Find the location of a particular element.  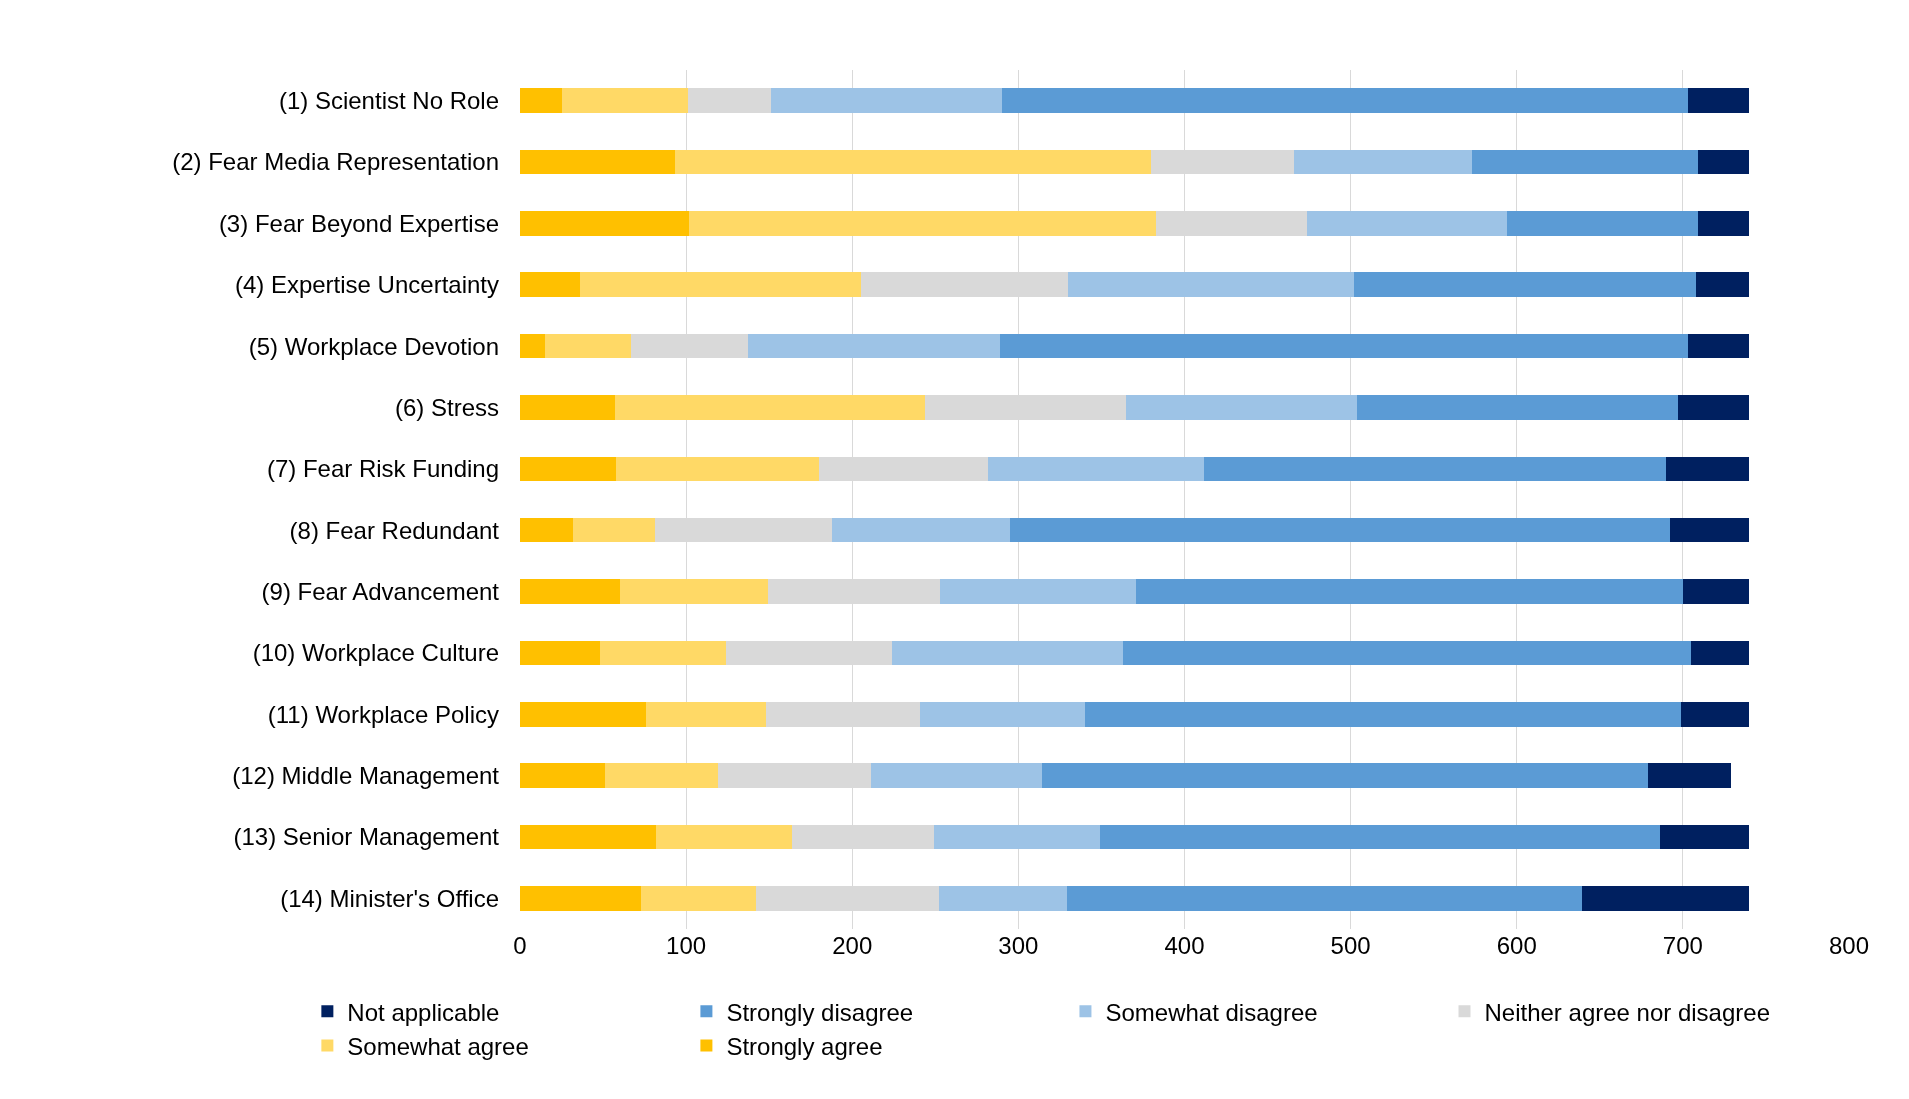

y-tick-label: (13) Senior Management is located at coordinates (366, 837).